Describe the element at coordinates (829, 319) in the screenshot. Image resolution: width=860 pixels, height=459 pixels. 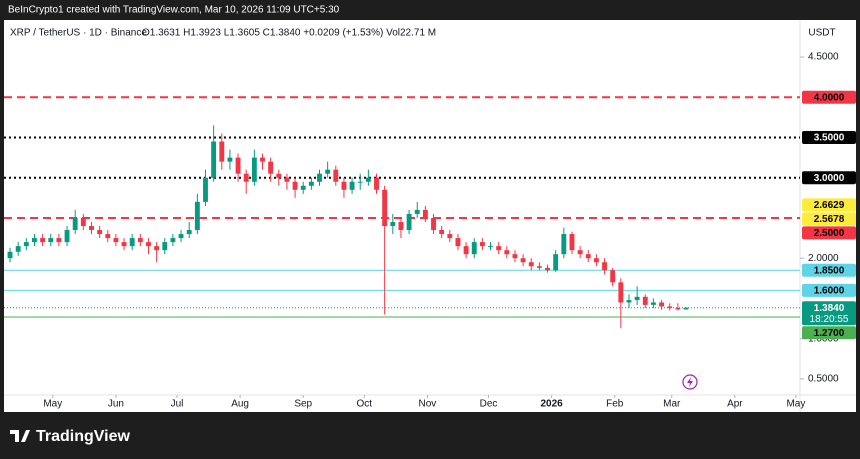
I see `countdown: 18:20:55` at that location.